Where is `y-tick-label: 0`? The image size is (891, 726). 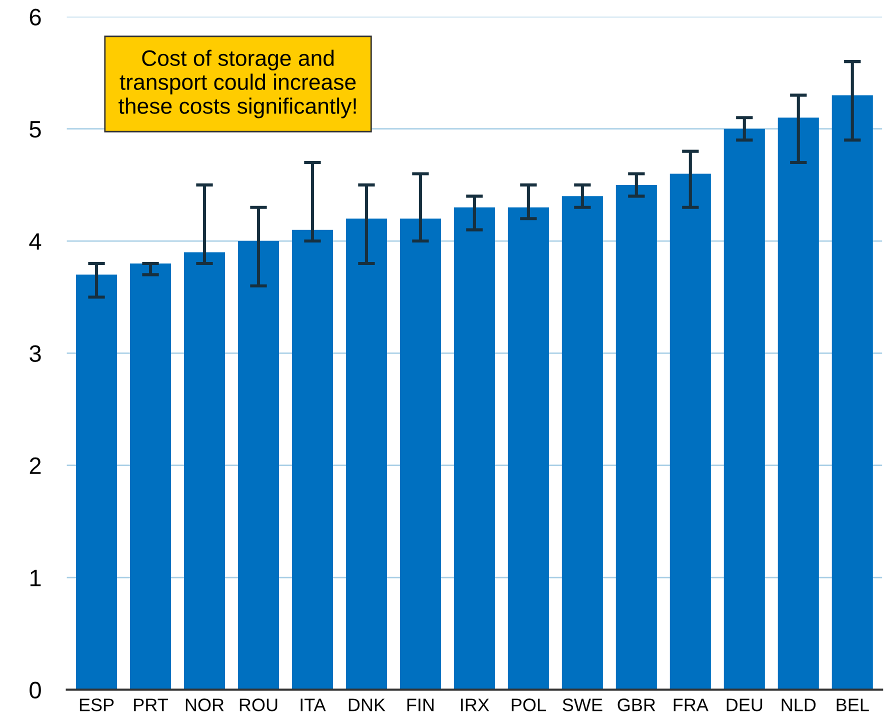 y-tick-label: 0 is located at coordinates (35, 690).